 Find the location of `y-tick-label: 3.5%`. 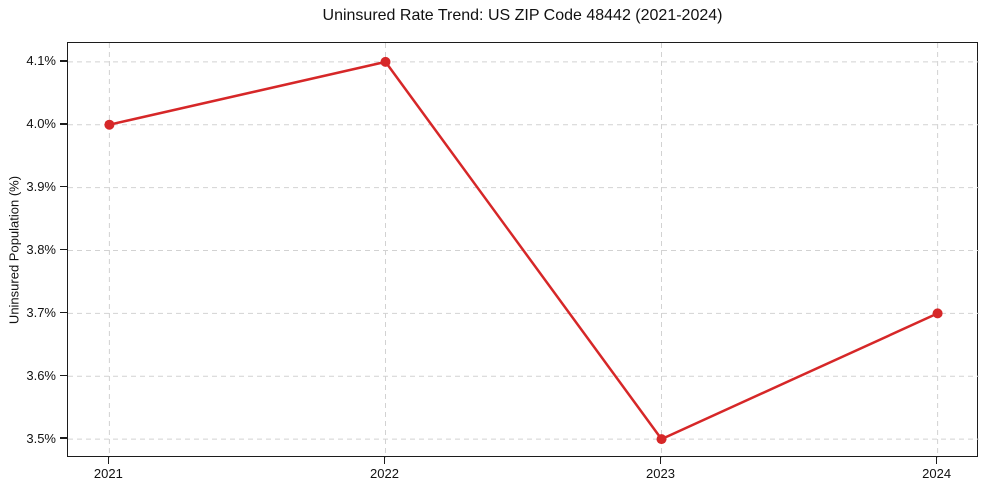

y-tick-label: 3.5% is located at coordinates (41, 438).